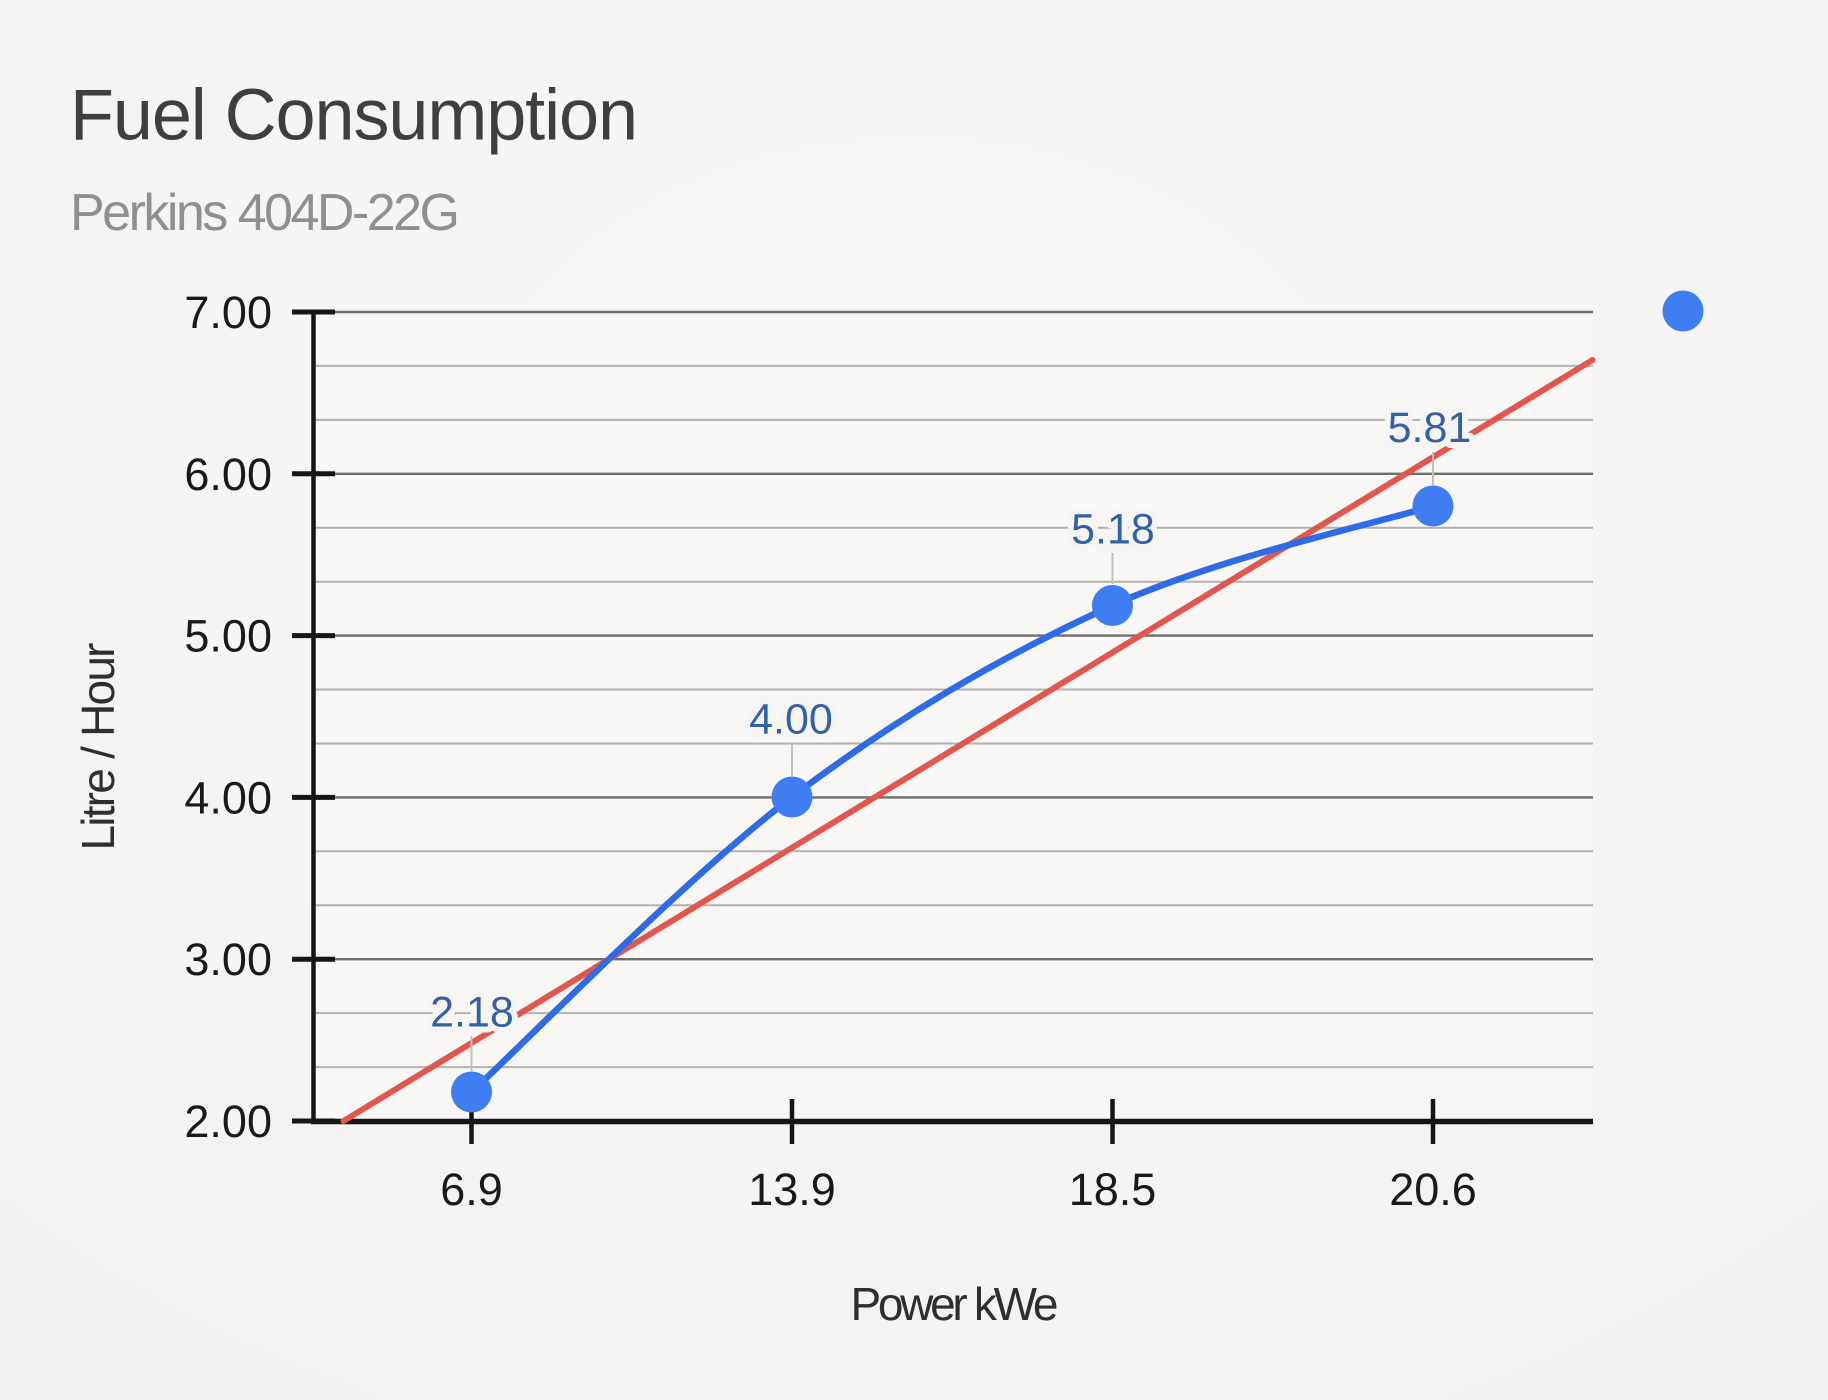  I want to click on svg-text: Perkins 404D-22G, so click(265, 213).